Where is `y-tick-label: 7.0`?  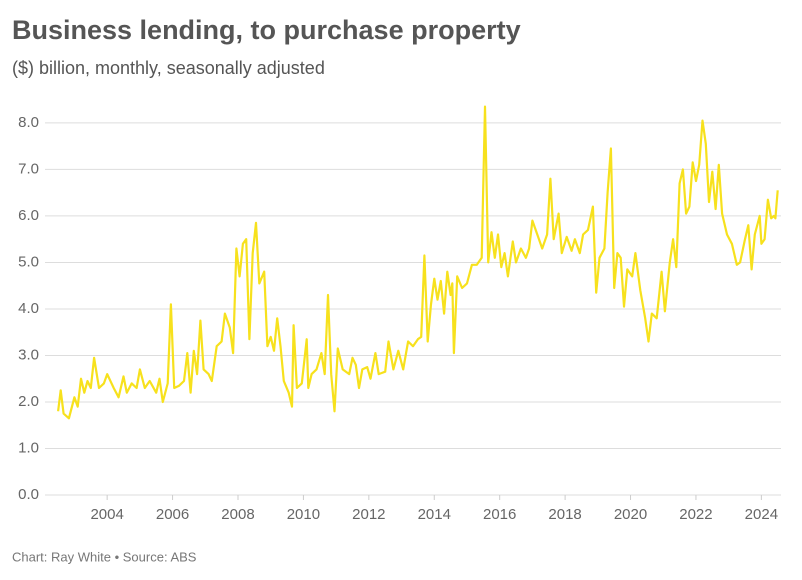
y-tick-label: 7.0 is located at coordinates (28, 168).